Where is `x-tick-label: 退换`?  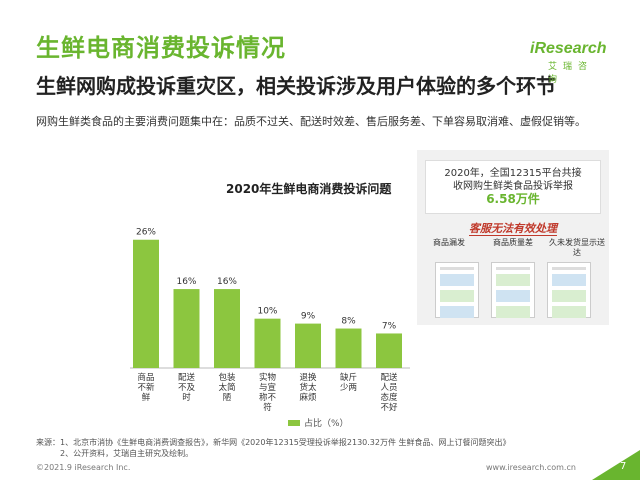 x-tick-label: 退换 is located at coordinates (308, 377).